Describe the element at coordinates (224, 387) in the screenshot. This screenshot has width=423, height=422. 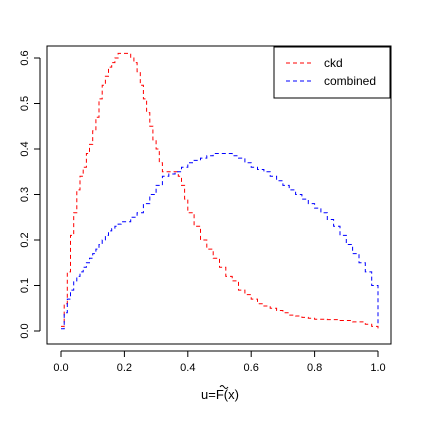
I see `tilde-mark` at that location.